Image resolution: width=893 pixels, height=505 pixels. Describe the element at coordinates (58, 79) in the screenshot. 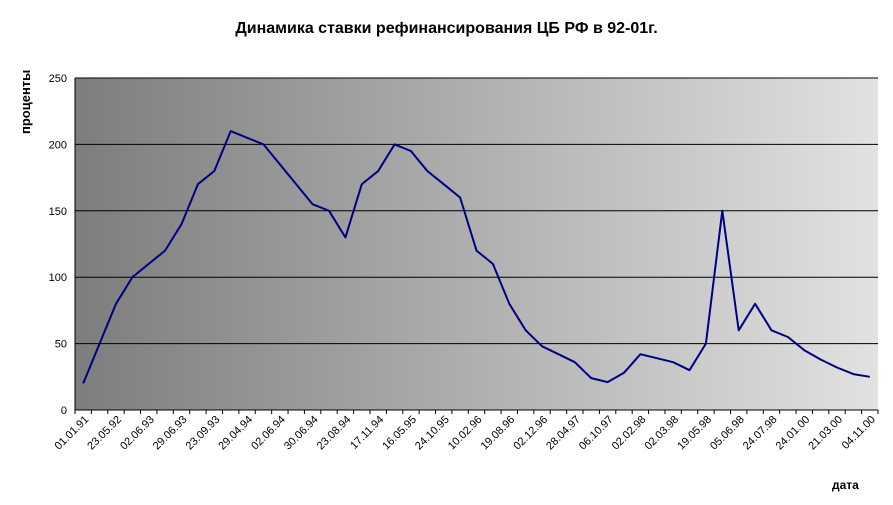

I see `y-tick-label: 250` at that location.